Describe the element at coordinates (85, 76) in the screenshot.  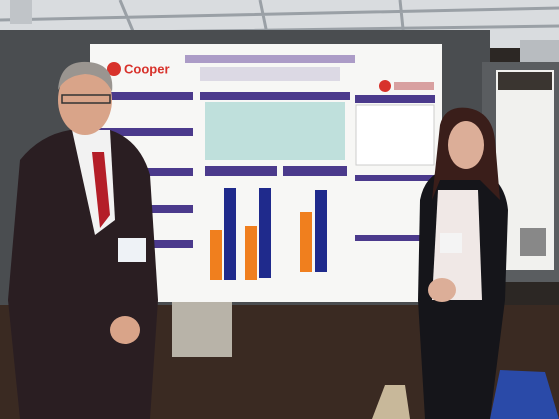
I see `man-hair` at that location.